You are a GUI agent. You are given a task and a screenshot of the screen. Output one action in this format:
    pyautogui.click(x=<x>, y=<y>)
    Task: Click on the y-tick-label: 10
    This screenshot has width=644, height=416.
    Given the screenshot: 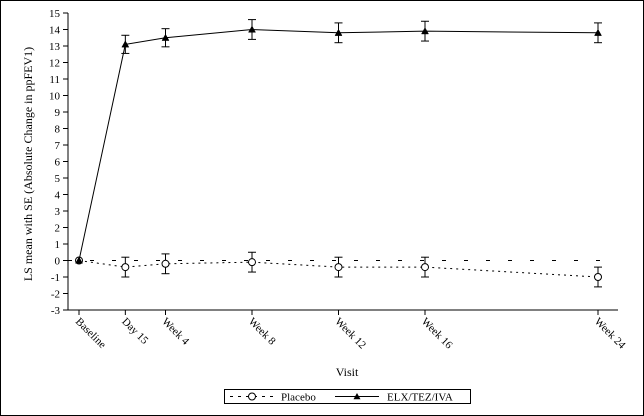 What is the action you would take?
    pyautogui.click(x=55, y=97)
    